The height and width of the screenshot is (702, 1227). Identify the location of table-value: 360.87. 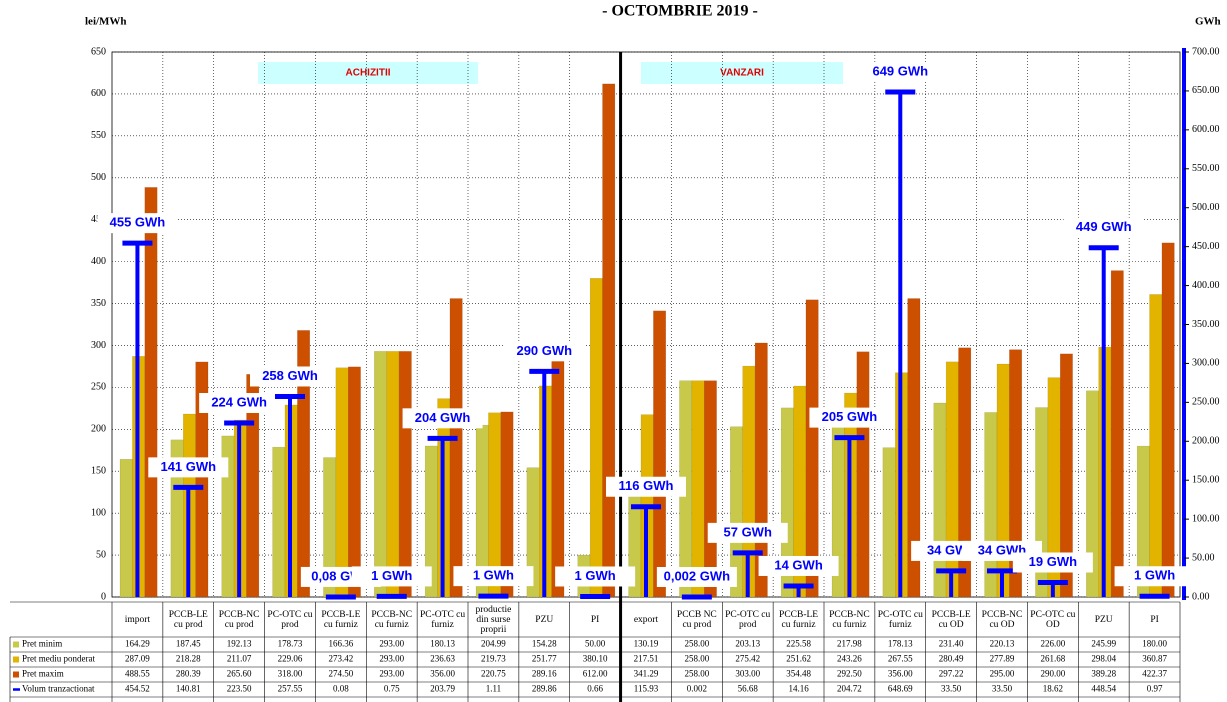
(1154, 659).